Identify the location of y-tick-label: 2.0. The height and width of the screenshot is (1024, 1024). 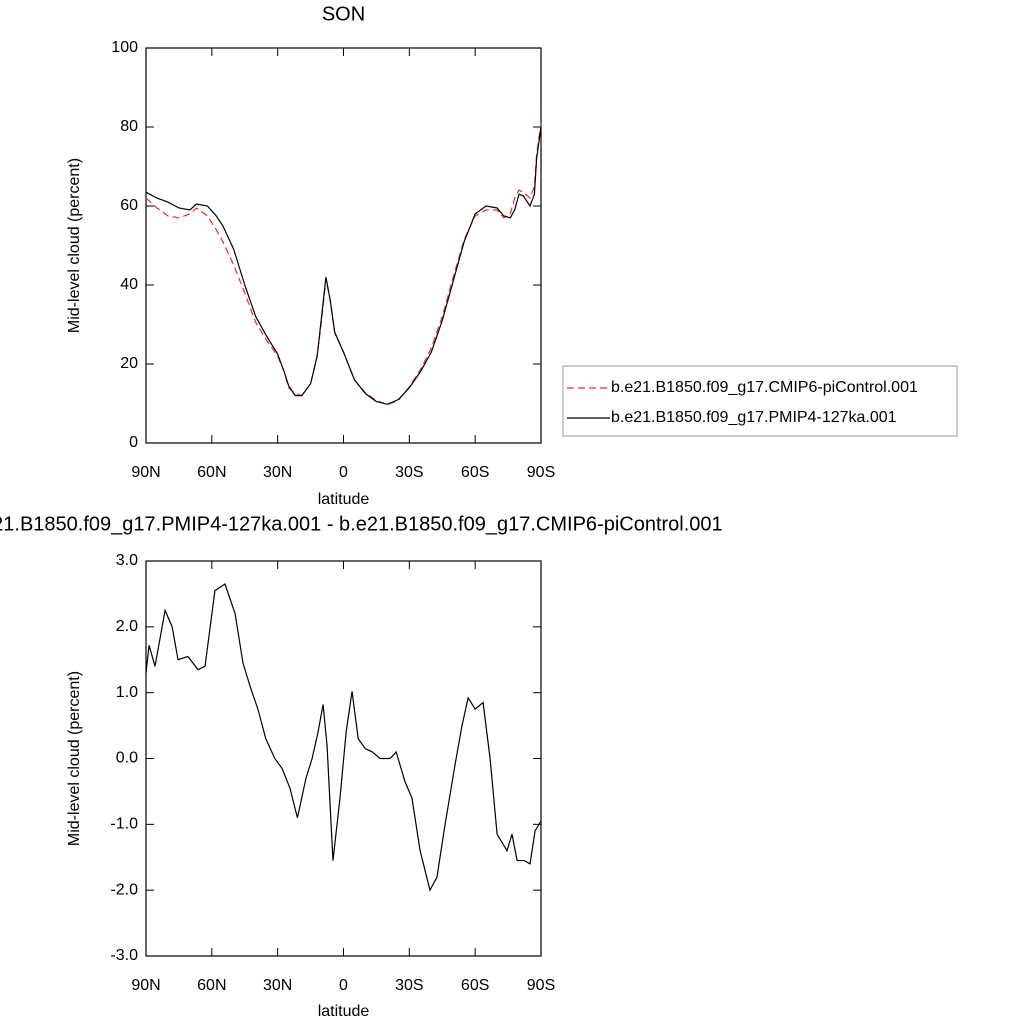
(127, 626).